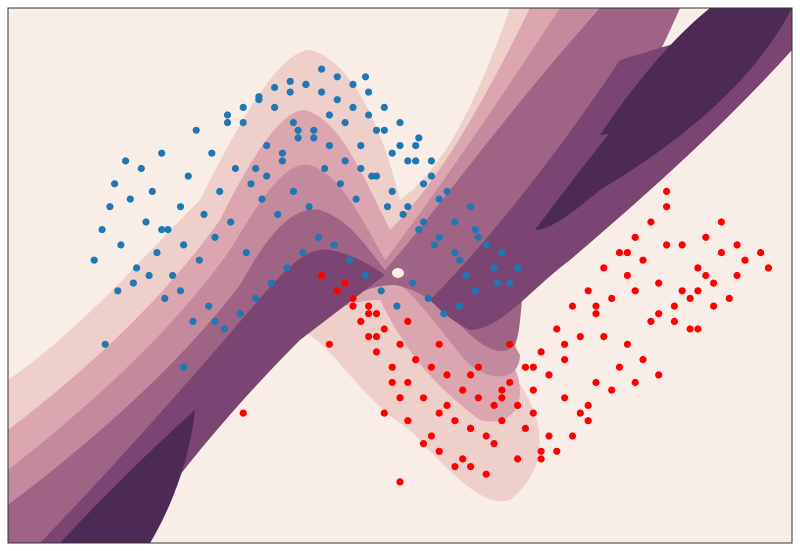 The width and height of the screenshot is (800, 551). I want to click on contour-level-6c, so click(680, 71).